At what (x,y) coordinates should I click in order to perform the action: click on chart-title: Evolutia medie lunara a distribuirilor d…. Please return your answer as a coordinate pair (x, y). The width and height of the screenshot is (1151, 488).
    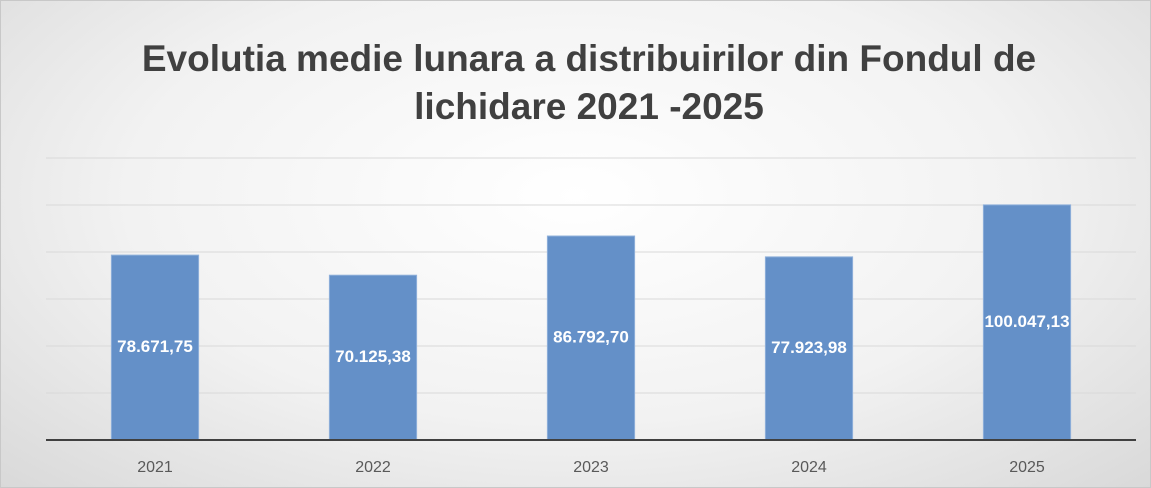
    Looking at the image, I should click on (589, 82).